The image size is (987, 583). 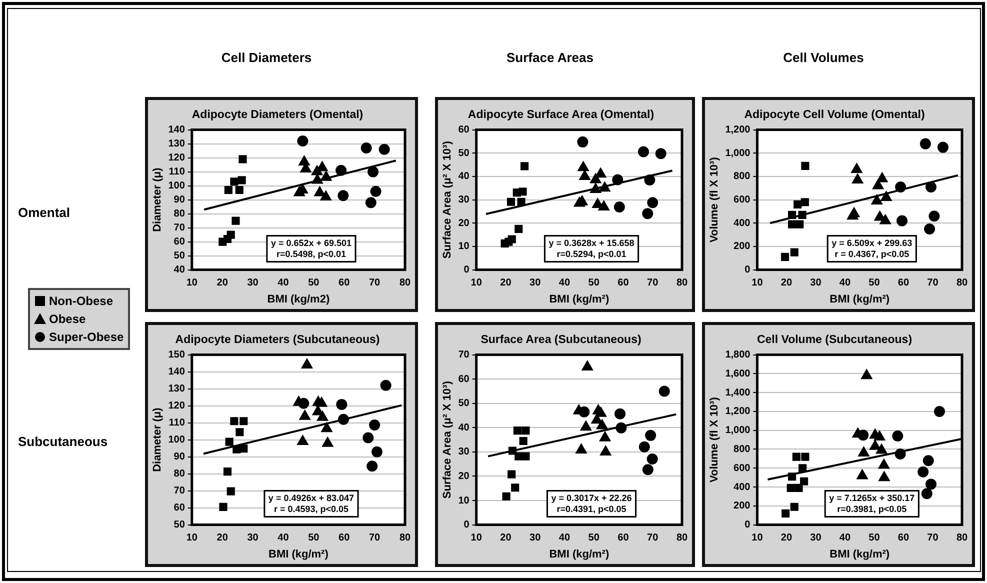 I want to click on chart-title: Adipocyte Diameters (Subcutaneous), so click(x=277, y=340).